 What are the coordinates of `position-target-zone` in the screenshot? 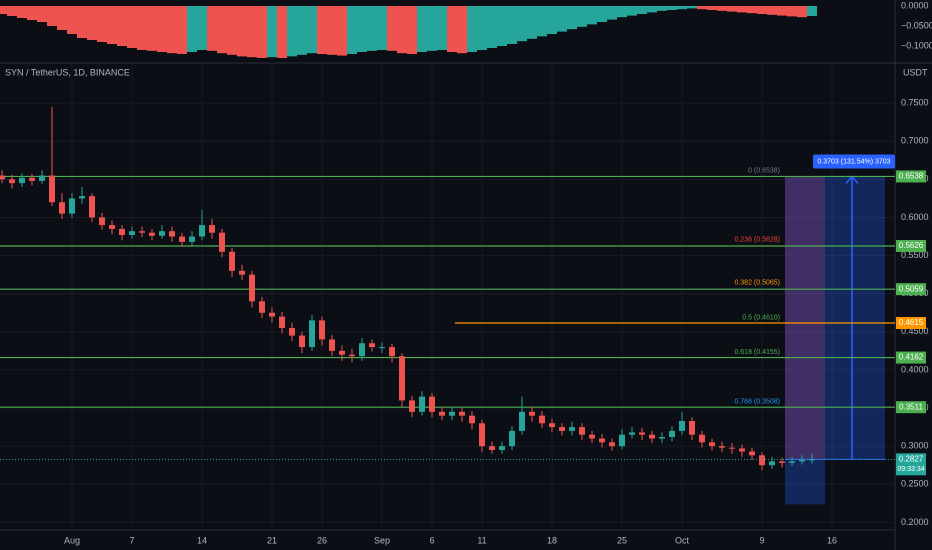 It's located at (835, 318).